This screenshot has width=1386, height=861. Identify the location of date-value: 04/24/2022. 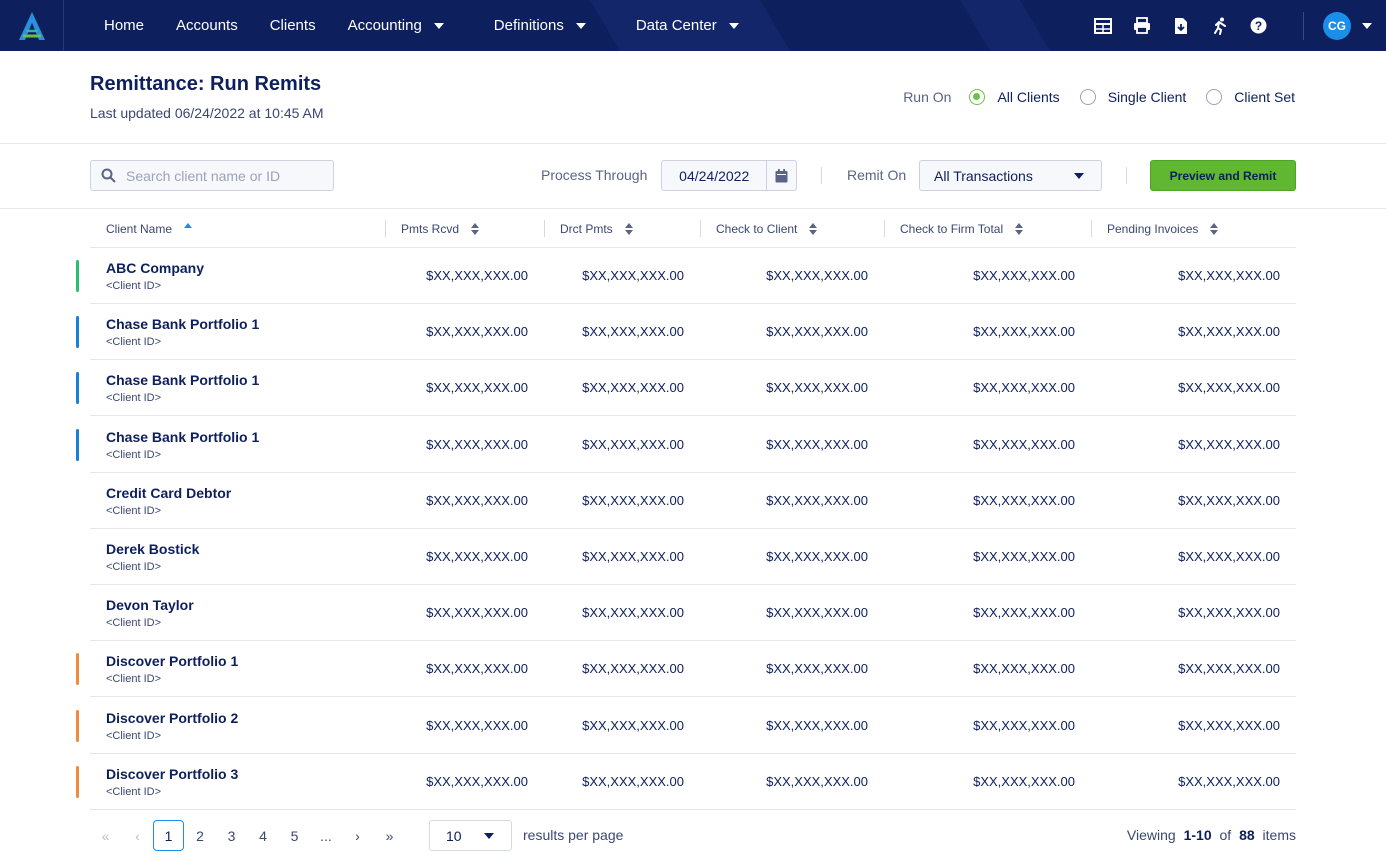
(714, 175).